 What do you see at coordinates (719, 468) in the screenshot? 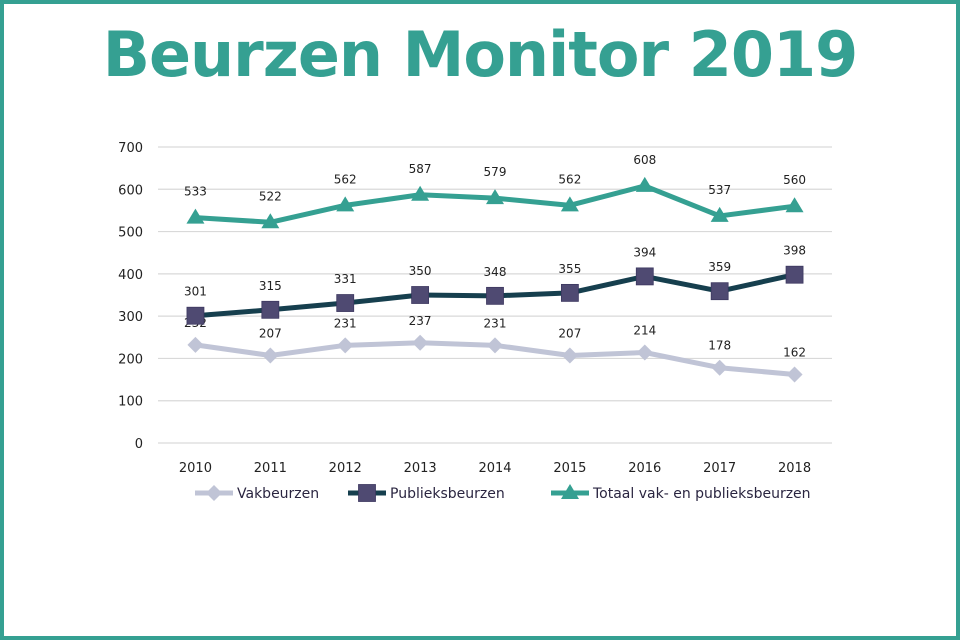
I see `x-tick-label: 2017` at bounding box center [719, 468].